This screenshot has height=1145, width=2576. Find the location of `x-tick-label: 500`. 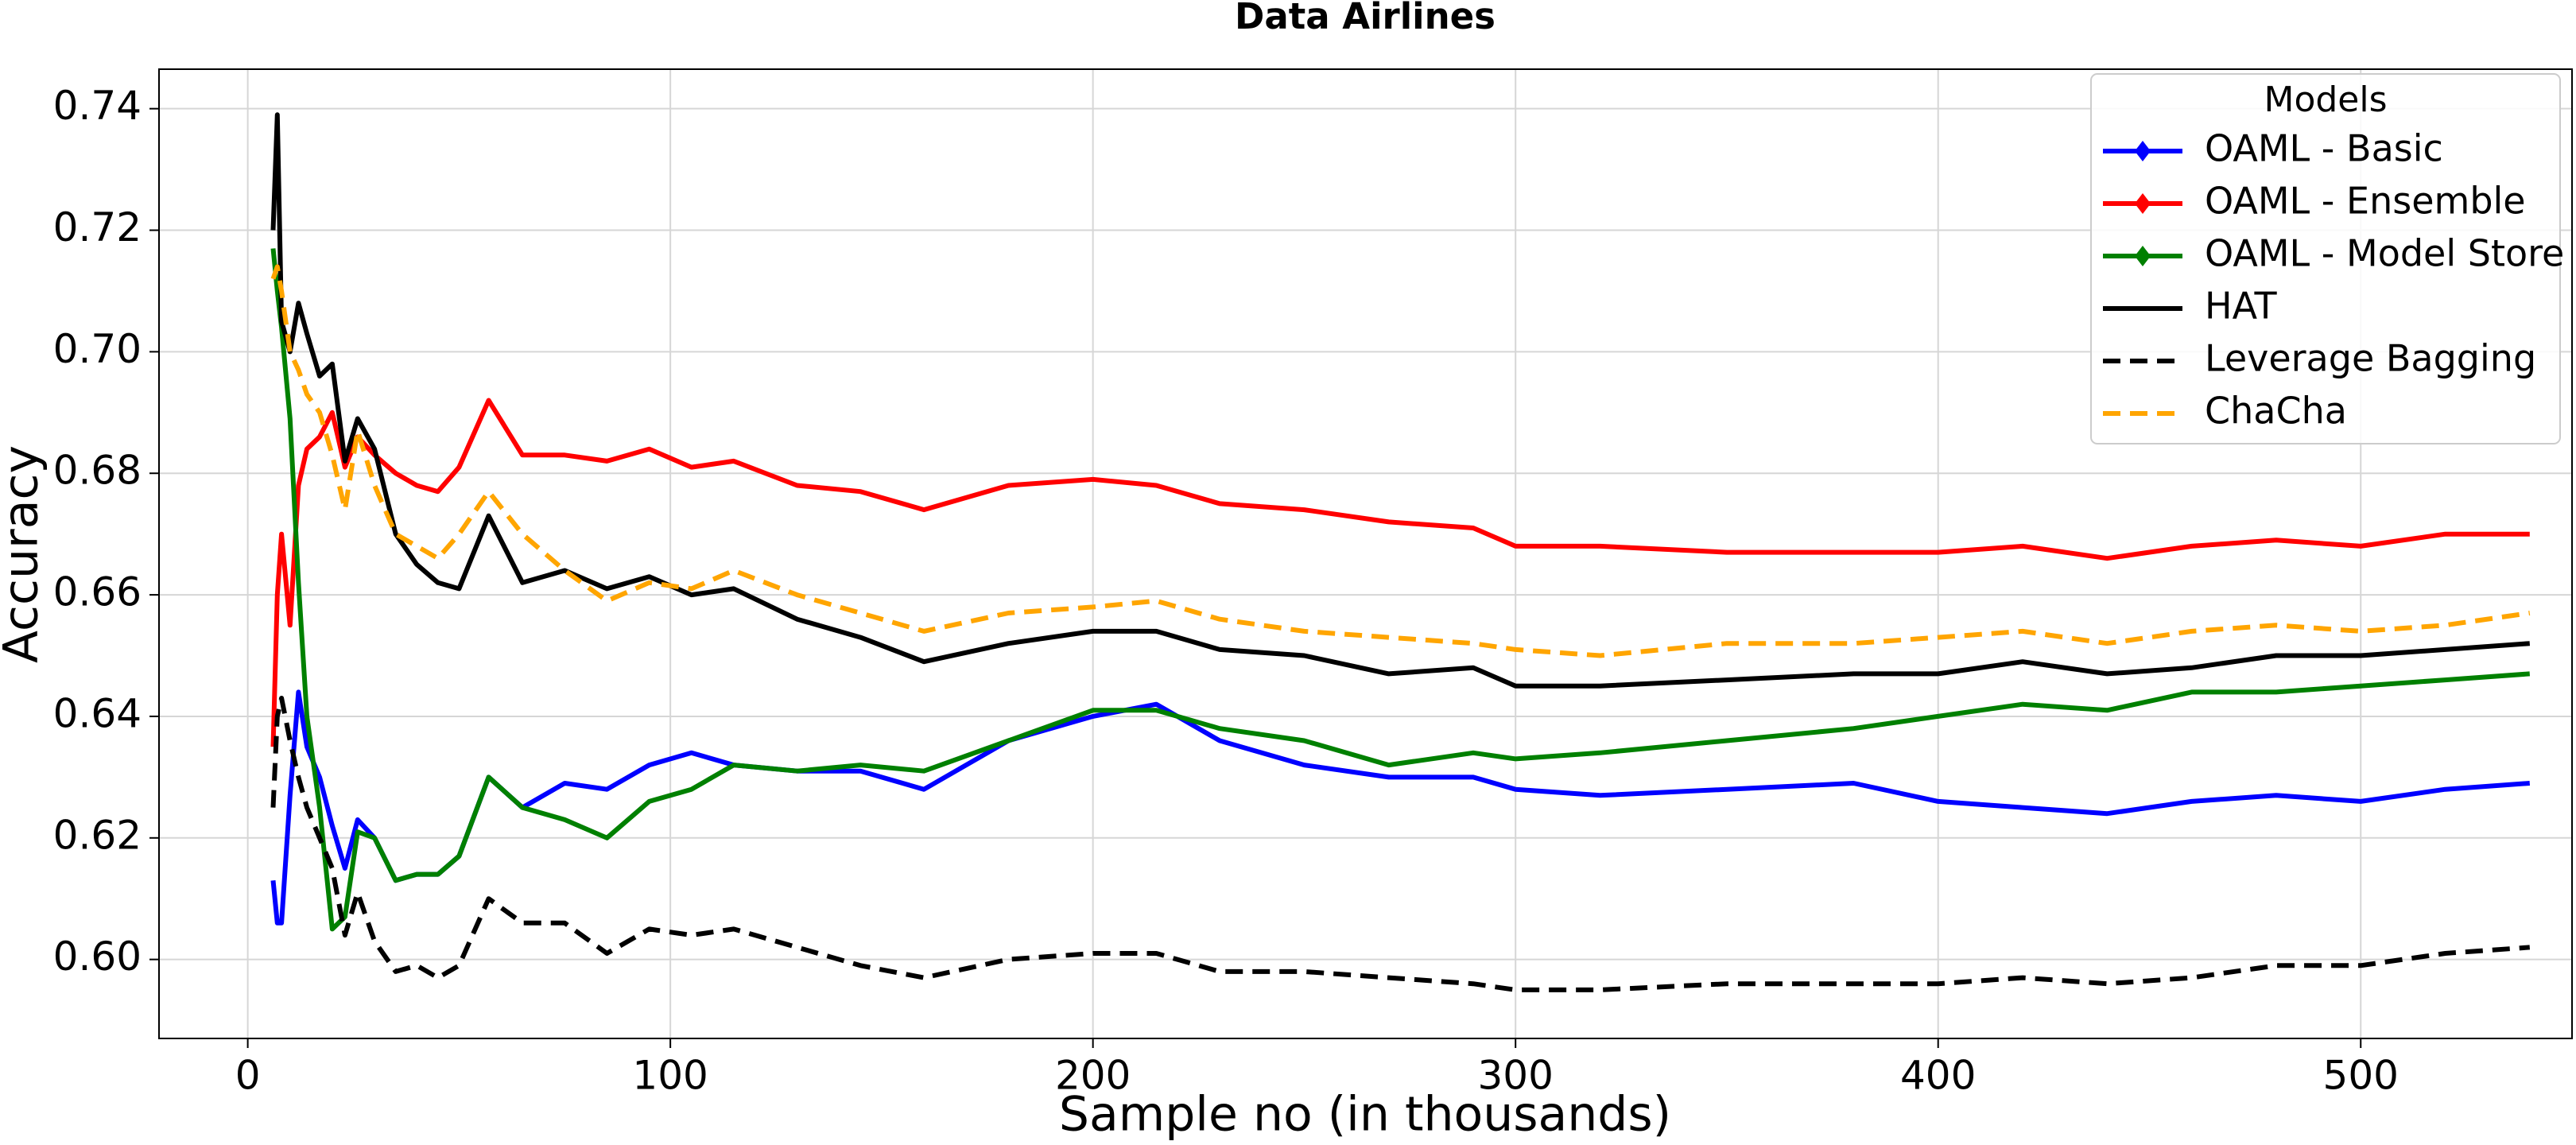

x-tick-label: 500 is located at coordinates (2361, 1076).